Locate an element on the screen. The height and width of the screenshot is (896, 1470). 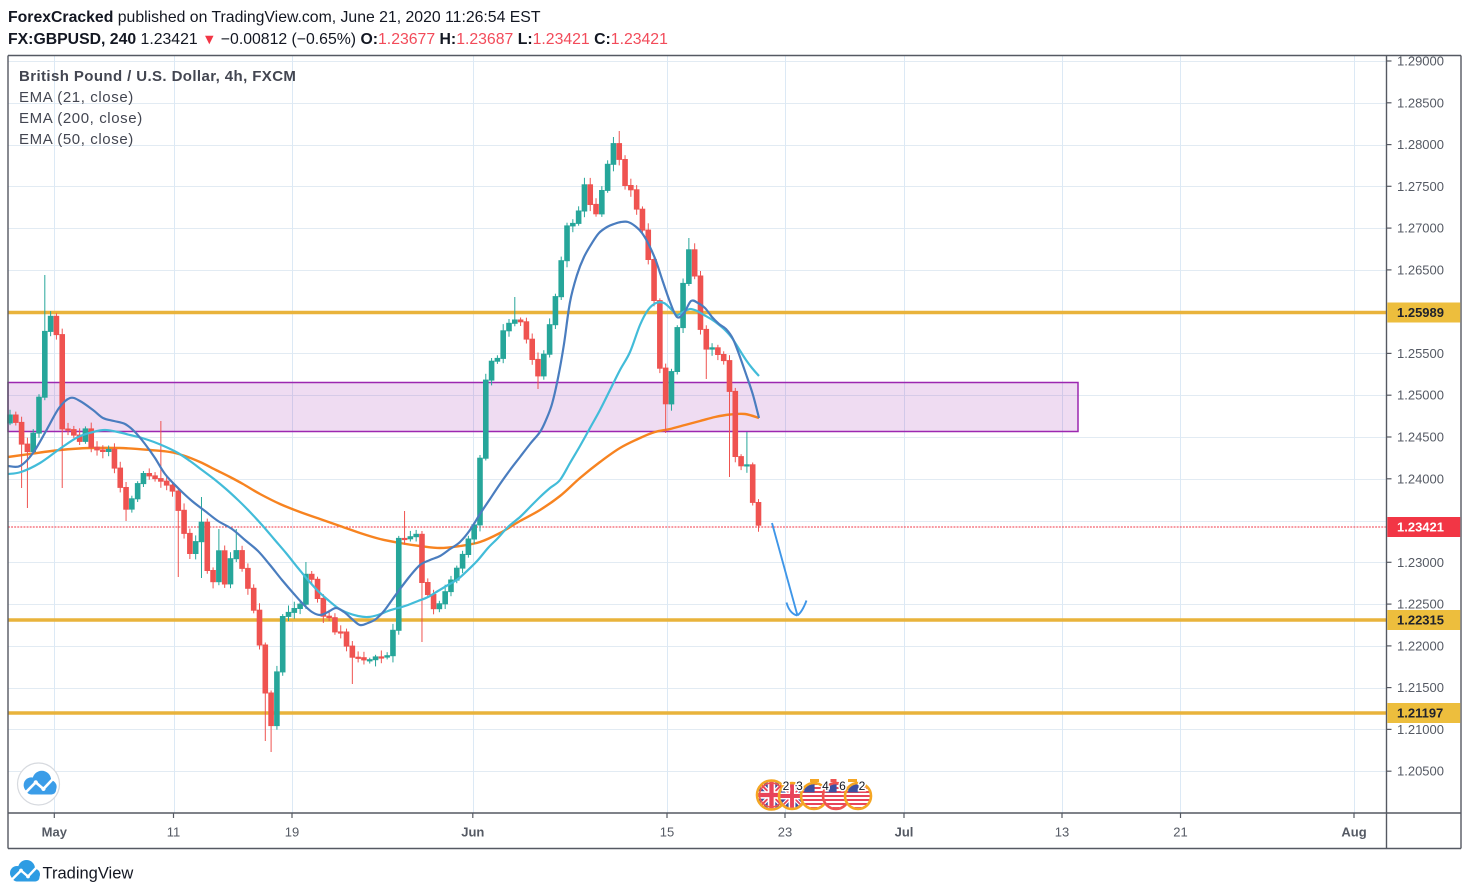
svg-text: 1.21500 is located at coordinates (1420, 687).